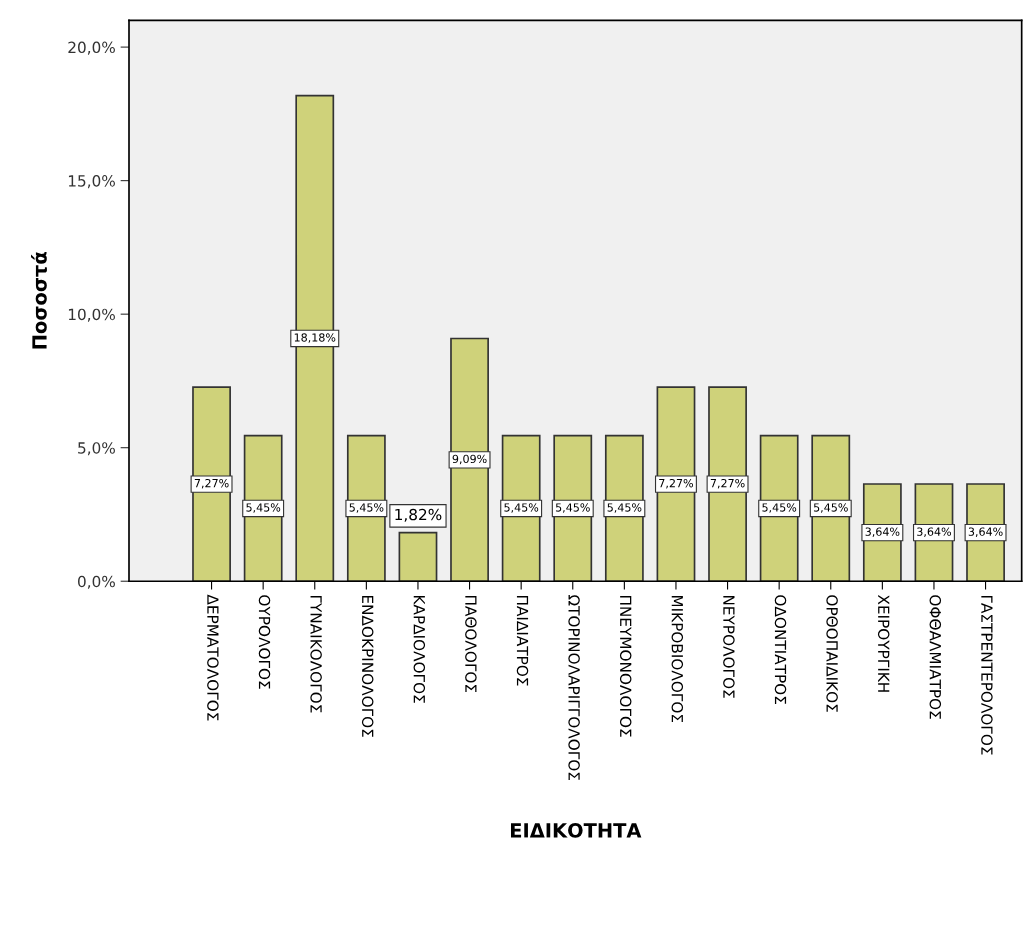 The width and height of the screenshot is (1032, 927). I want to click on x-tick-label: ΟΔΟΝΤΙΑΤΡΟΣ, so click(780, 649).